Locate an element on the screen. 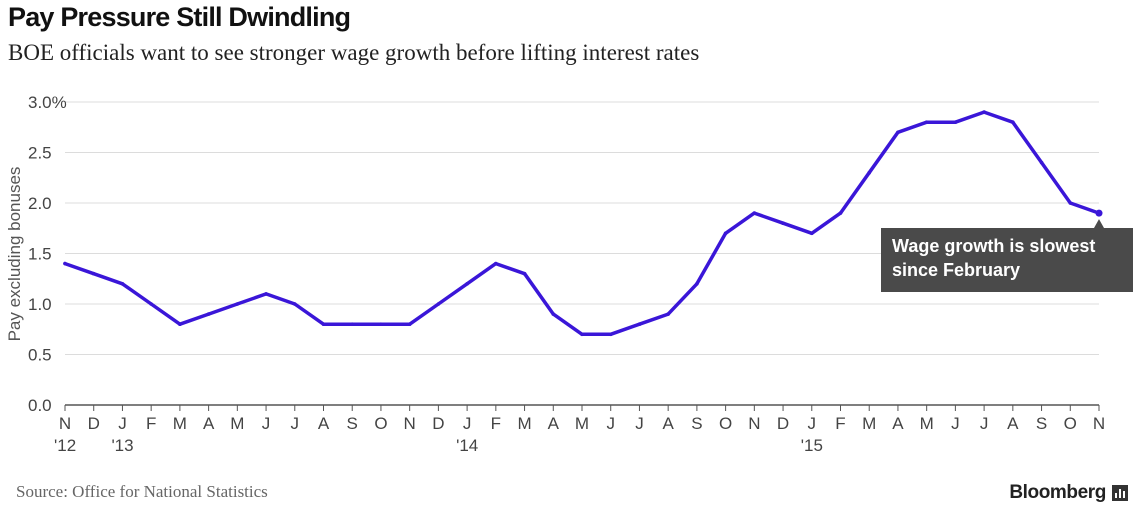 This screenshot has width=1142, height=511. brand-logo: Bloomberg is located at coordinates (1068, 493).